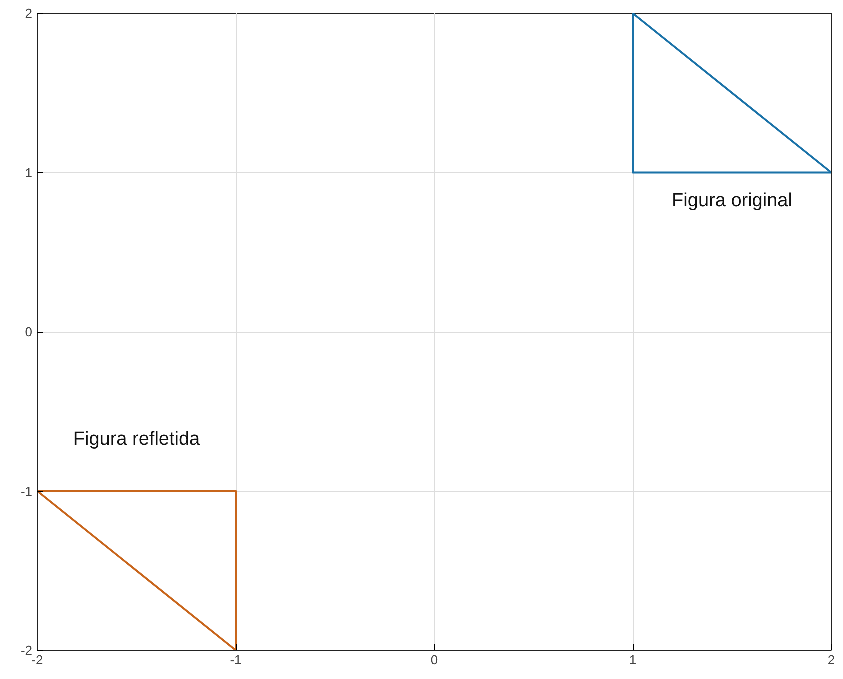 The height and width of the screenshot is (679, 843). What do you see at coordinates (29, 332) in the screenshot?
I see `y-tick-label: 0` at bounding box center [29, 332].